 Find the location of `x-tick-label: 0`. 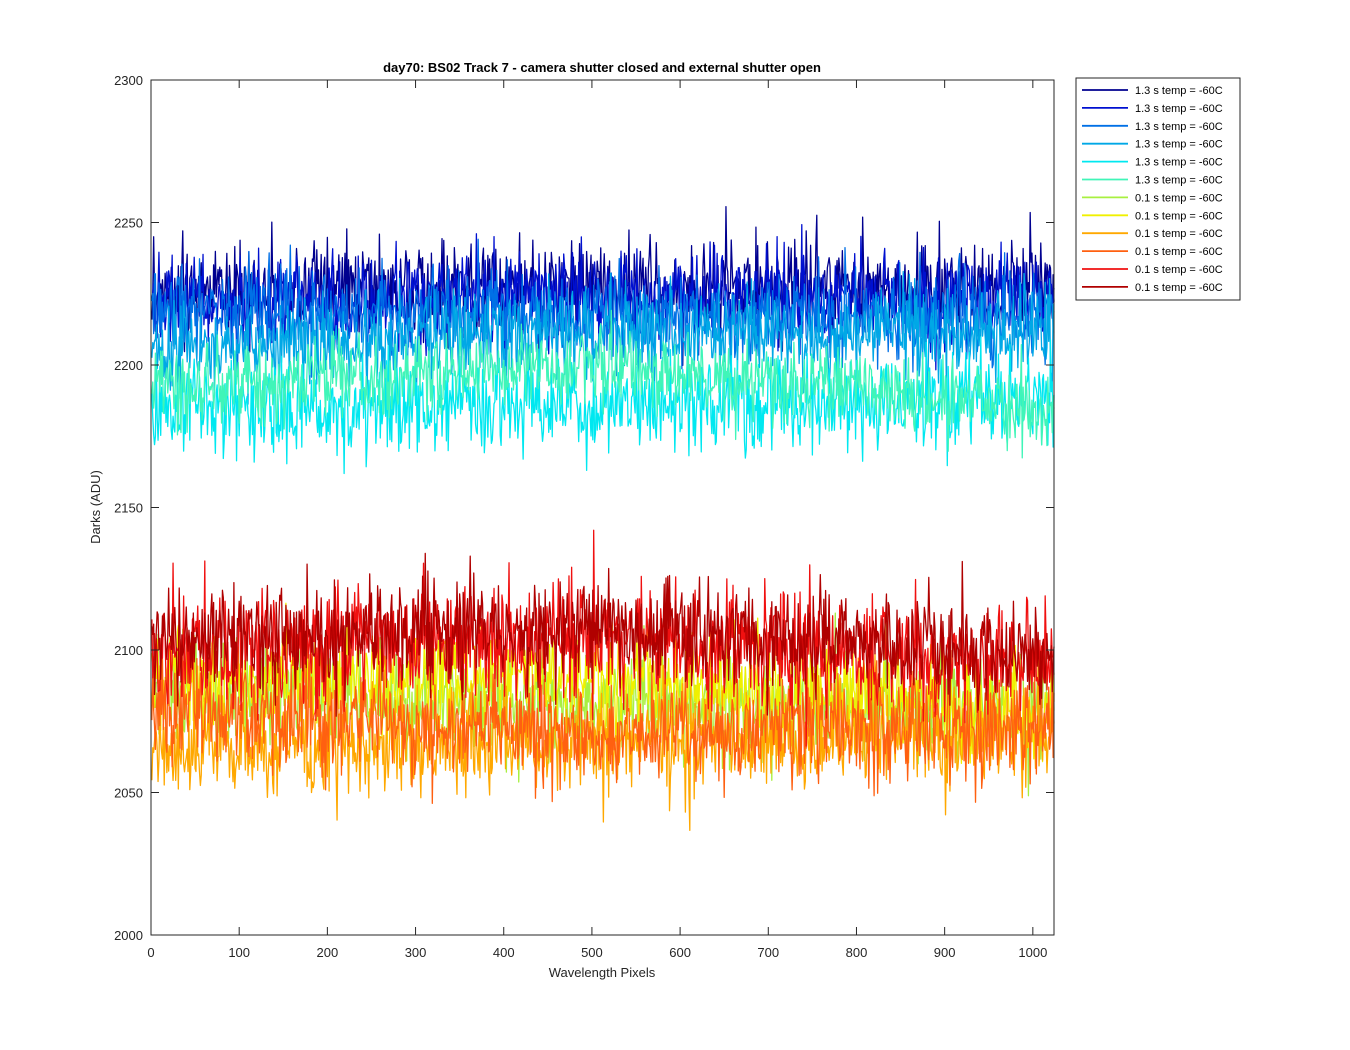

x-tick-label: 0 is located at coordinates (150, 952).